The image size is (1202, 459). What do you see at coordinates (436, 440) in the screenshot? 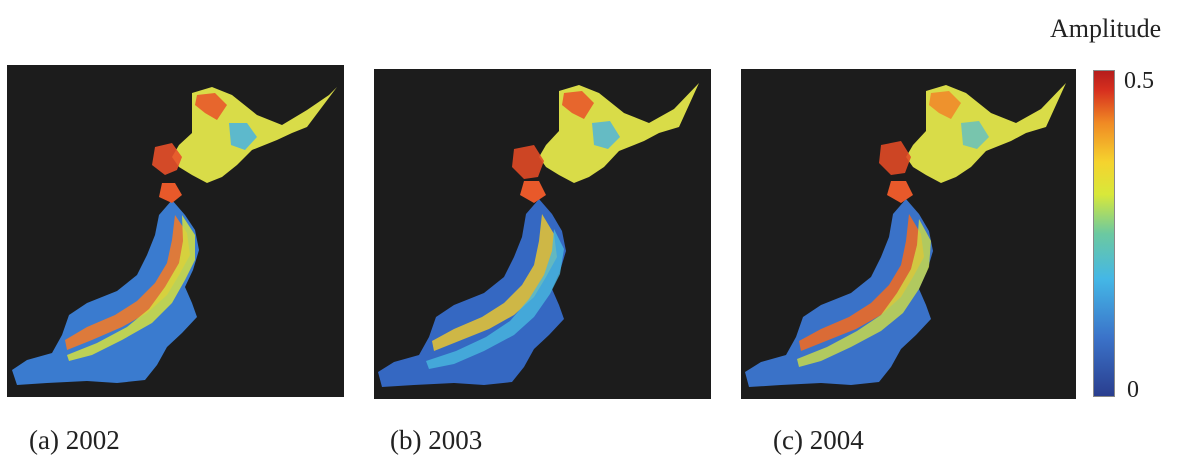
I see `caption-2003: (b) 2003` at bounding box center [436, 440].